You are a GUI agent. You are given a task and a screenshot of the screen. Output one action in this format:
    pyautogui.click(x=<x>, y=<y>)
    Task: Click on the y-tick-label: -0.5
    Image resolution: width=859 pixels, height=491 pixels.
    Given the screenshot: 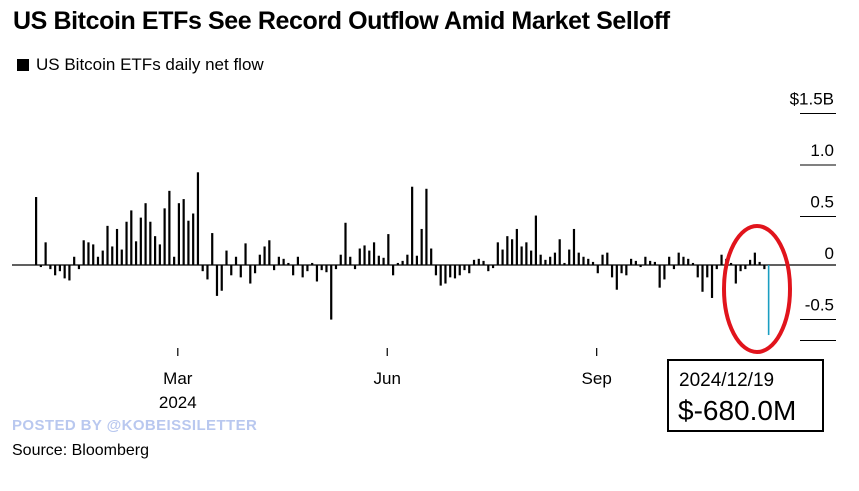 What is the action you would take?
    pyautogui.click(x=819, y=305)
    